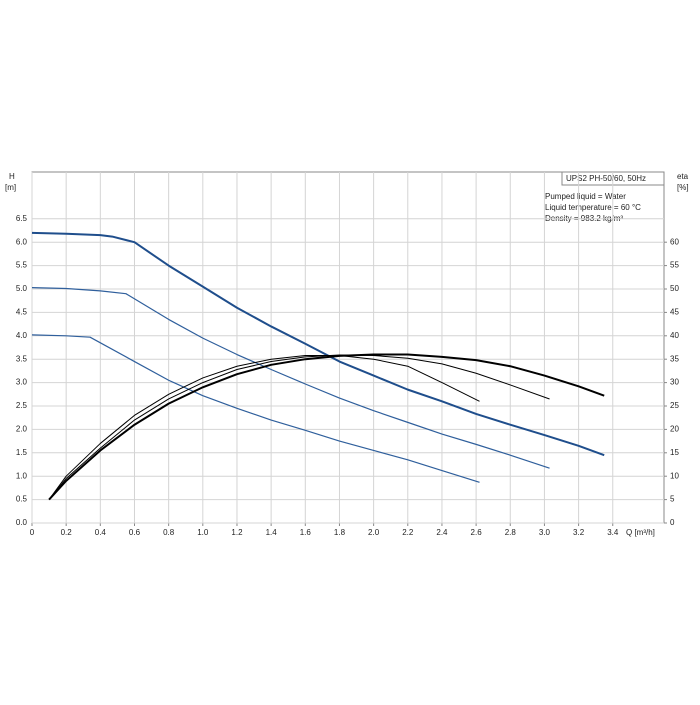 Image resolution: width=700 pixels, height=705 pixels. I want to click on y2-tick-label: 40, so click(674, 335).